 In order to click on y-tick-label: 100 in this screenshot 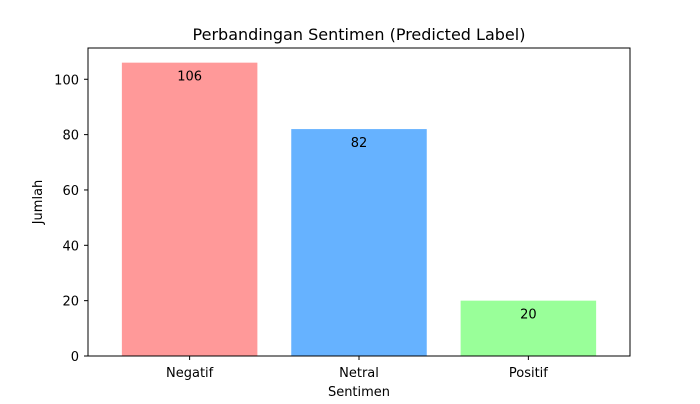, I will do `click(66, 80)`.